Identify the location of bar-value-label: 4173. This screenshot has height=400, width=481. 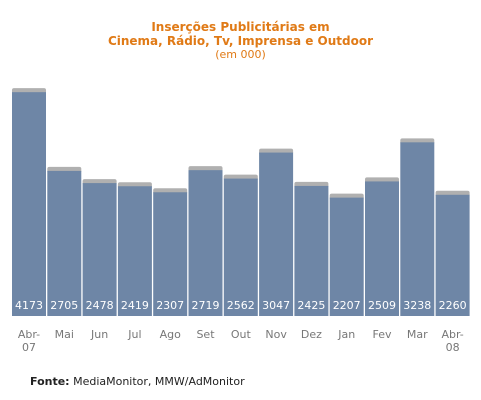
(29, 305).